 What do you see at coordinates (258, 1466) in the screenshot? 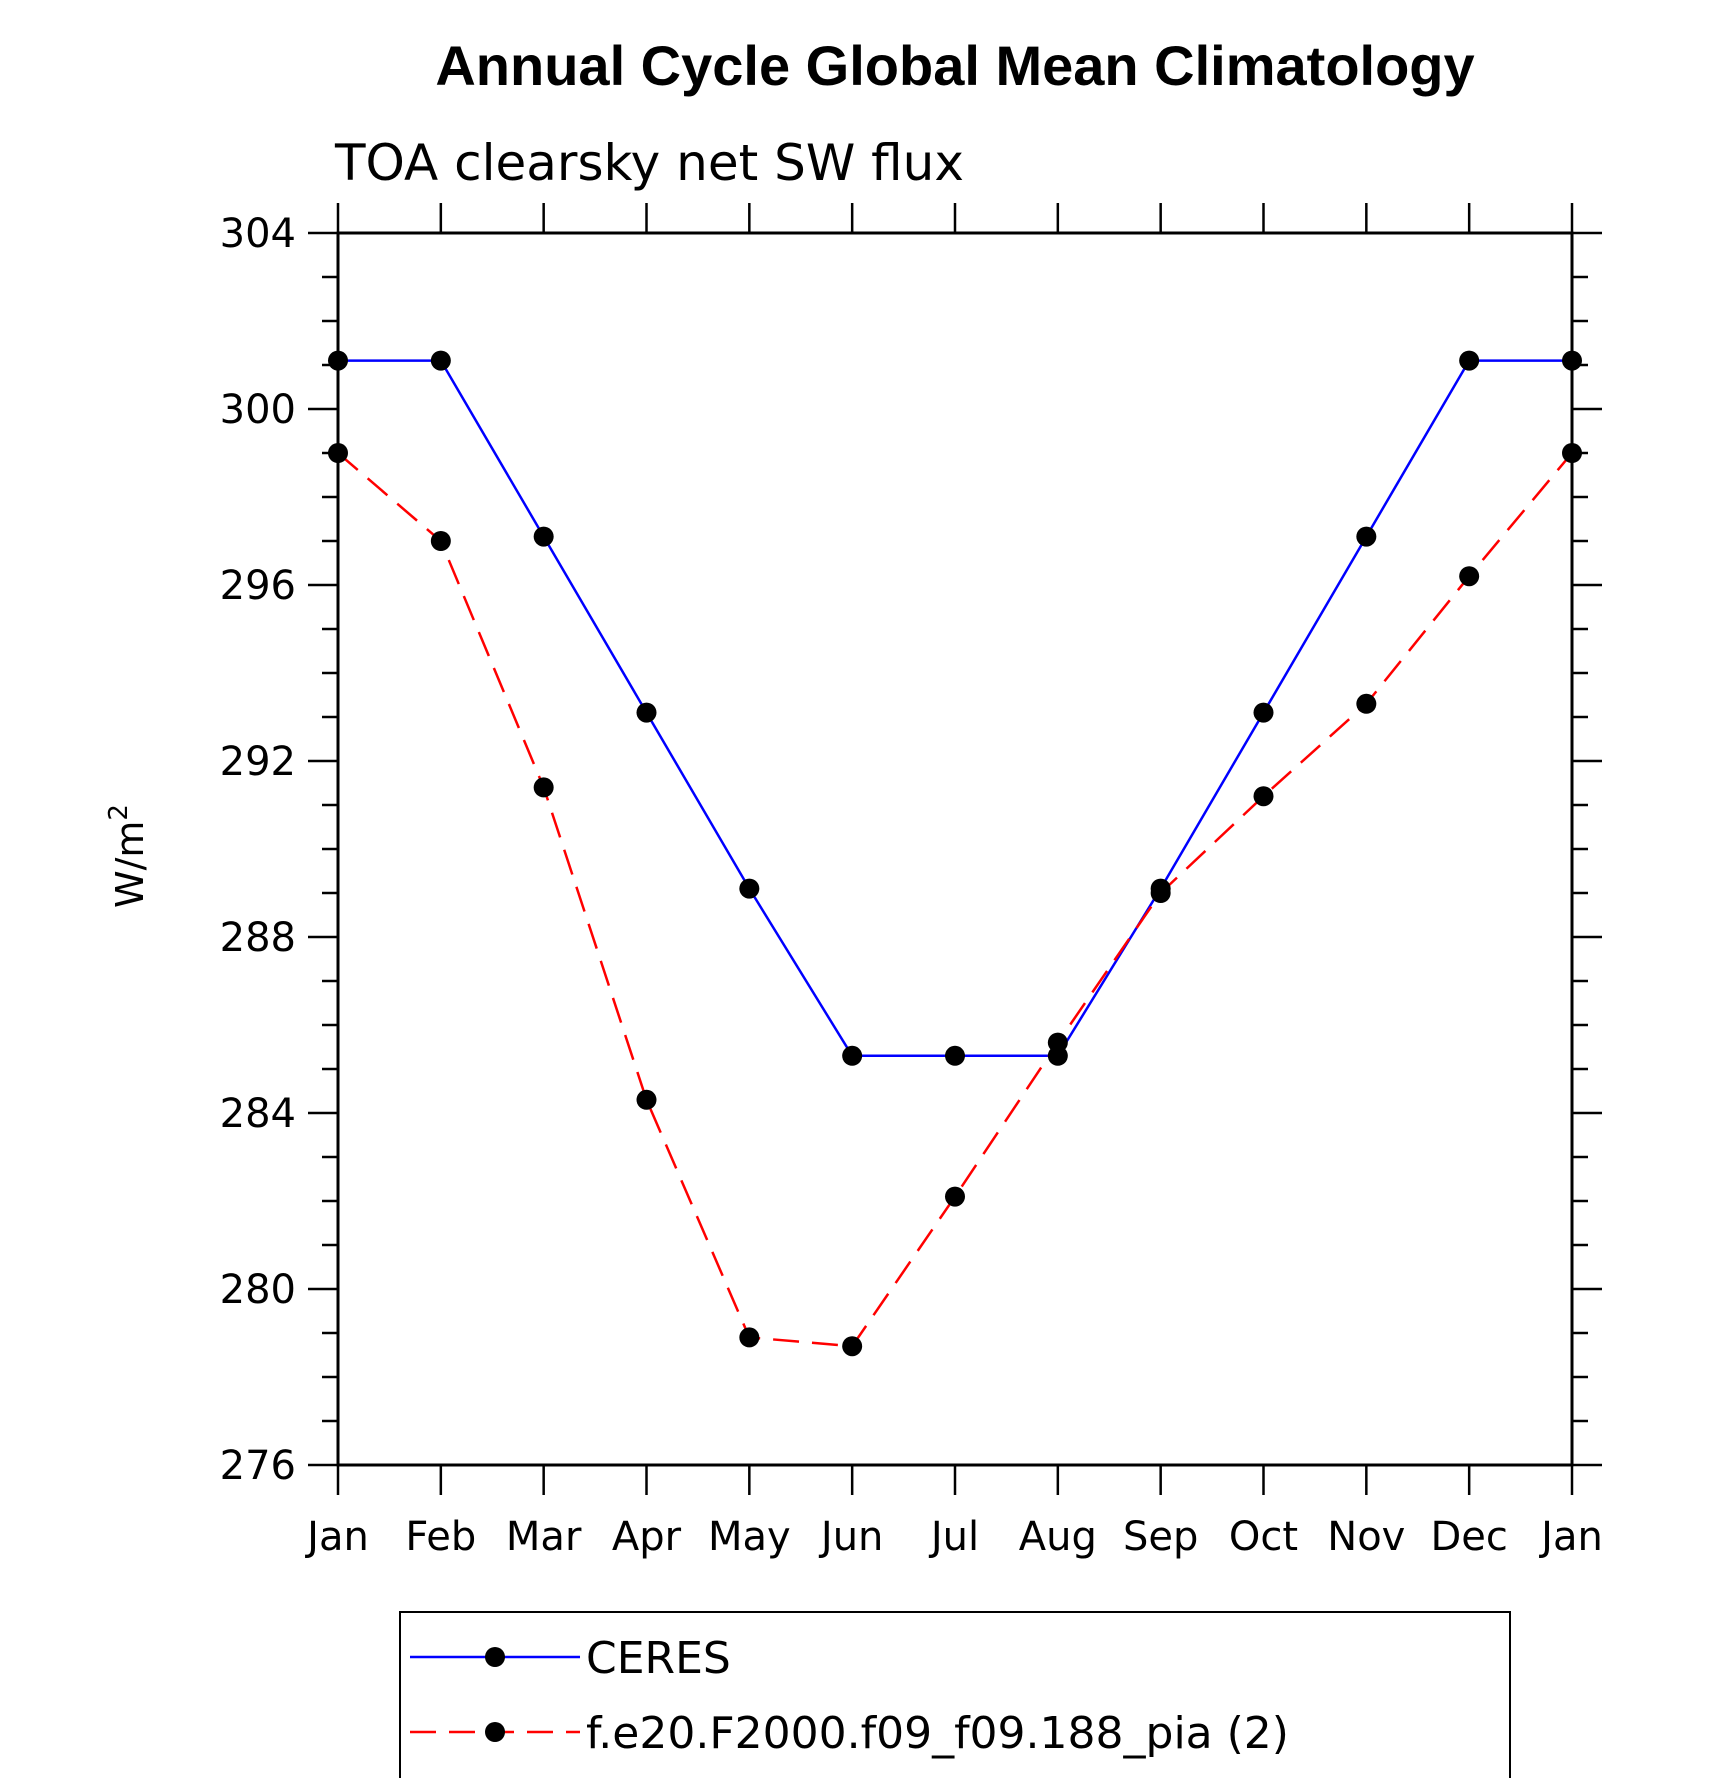
I see `y-tick-label: 276` at bounding box center [258, 1466].